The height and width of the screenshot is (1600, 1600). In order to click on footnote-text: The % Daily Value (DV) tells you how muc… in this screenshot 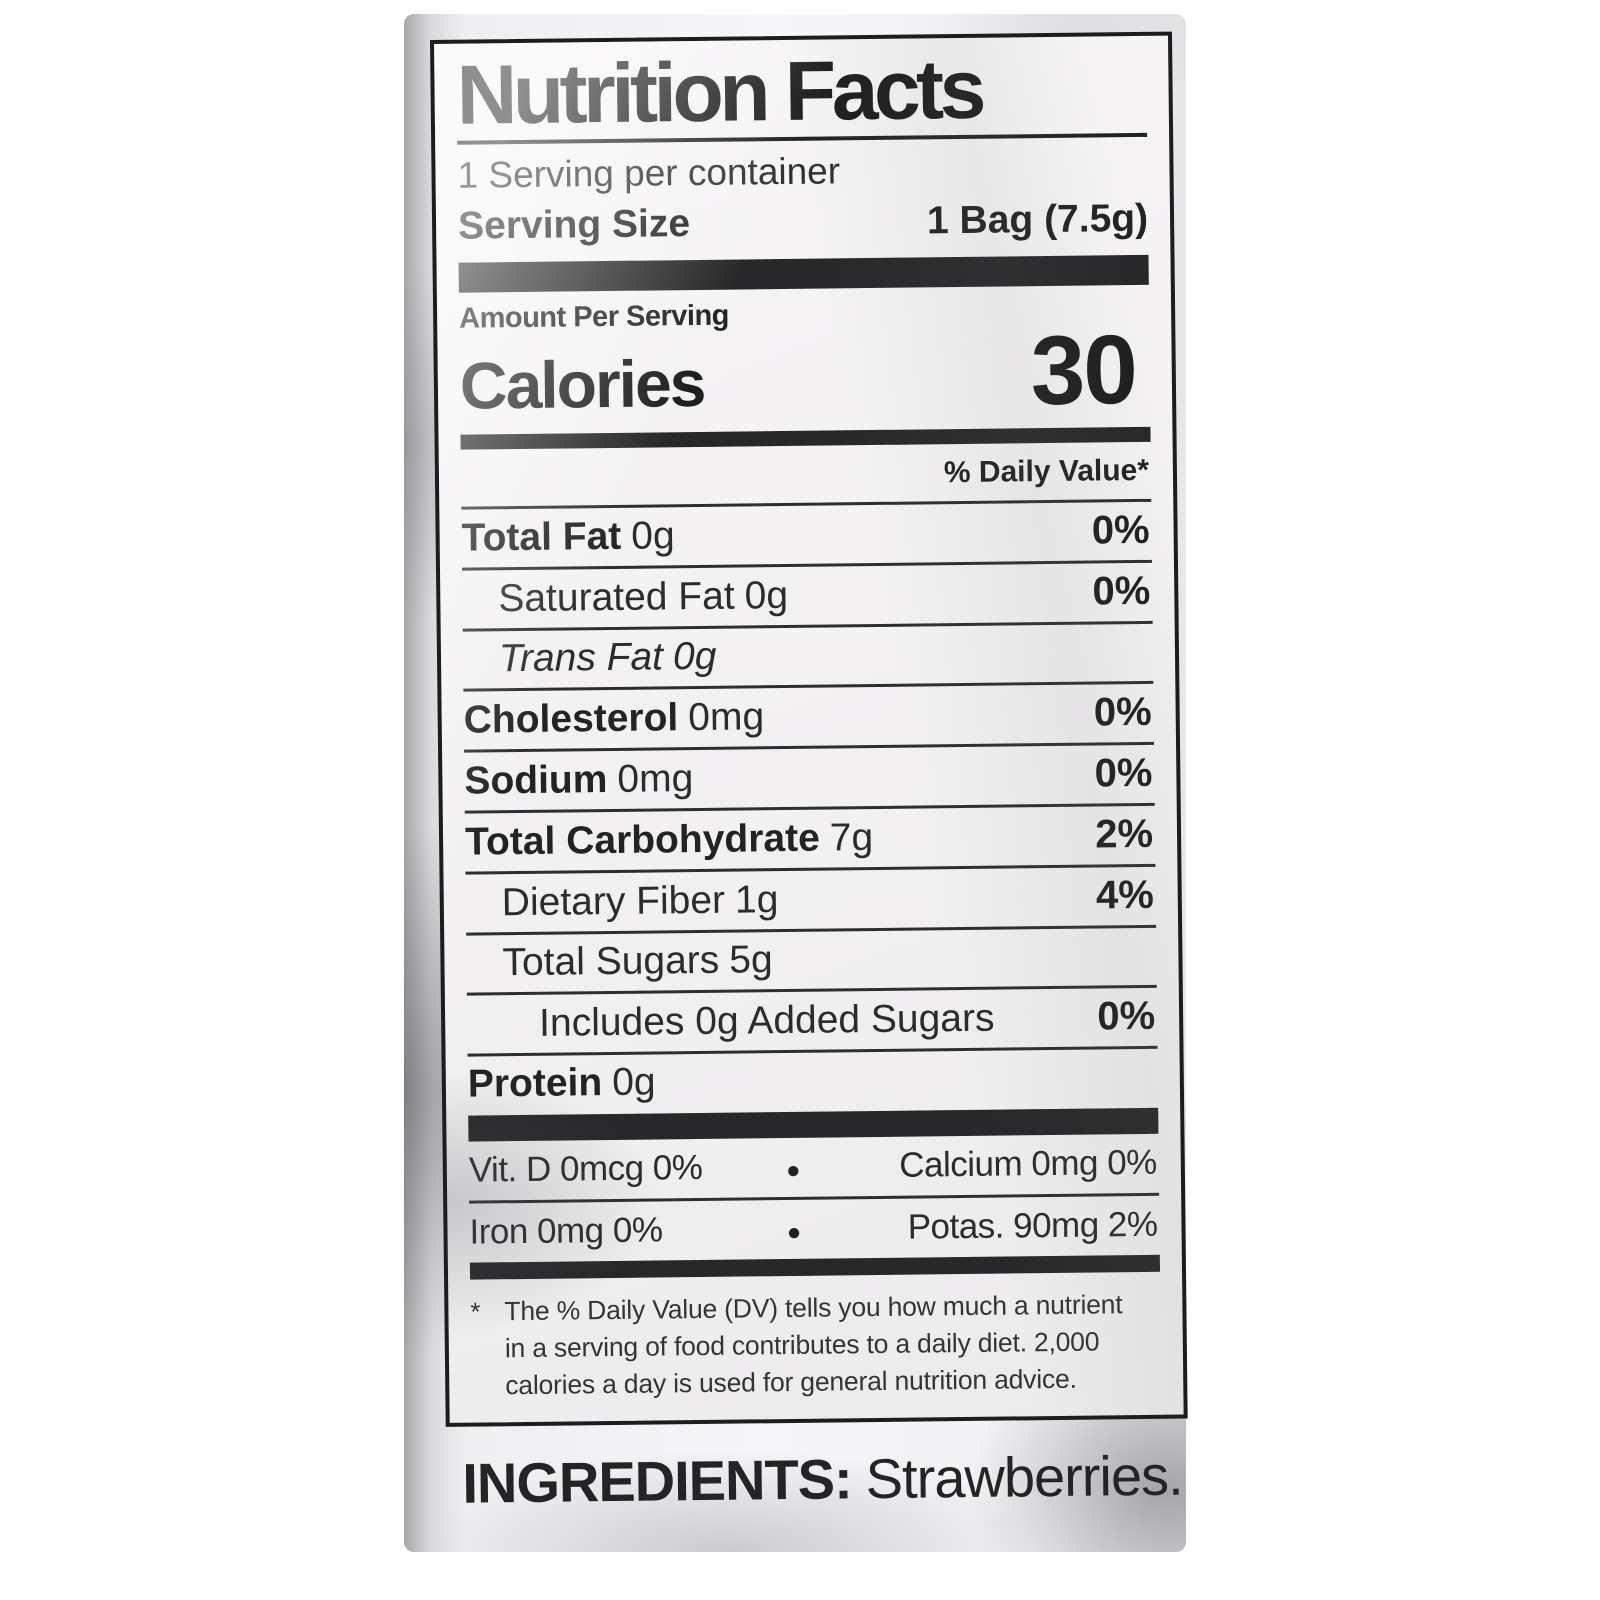, I will do `click(813, 1345)`.